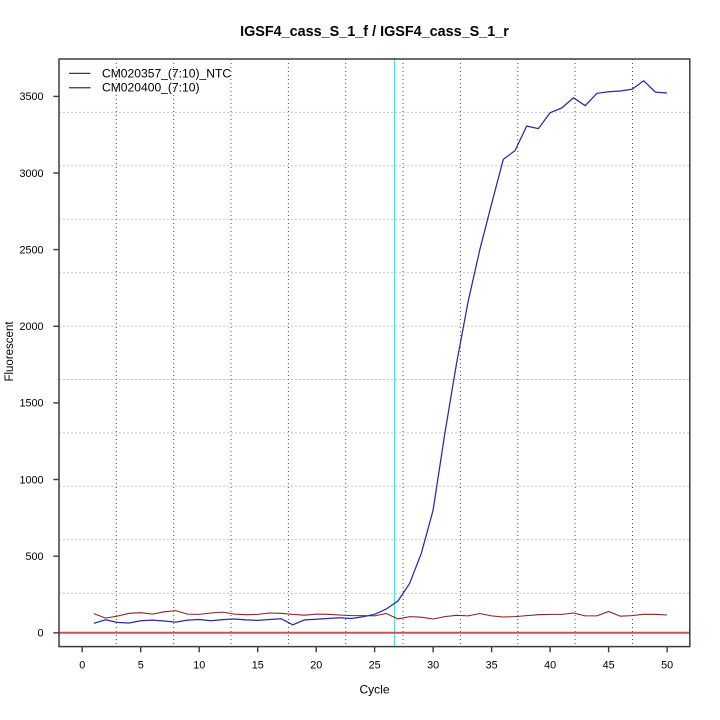 The width and height of the screenshot is (720, 720). What do you see at coordinates (433, 666) in the screenshot?
I see `svg-text: 30` at bounding box center [433, 666].